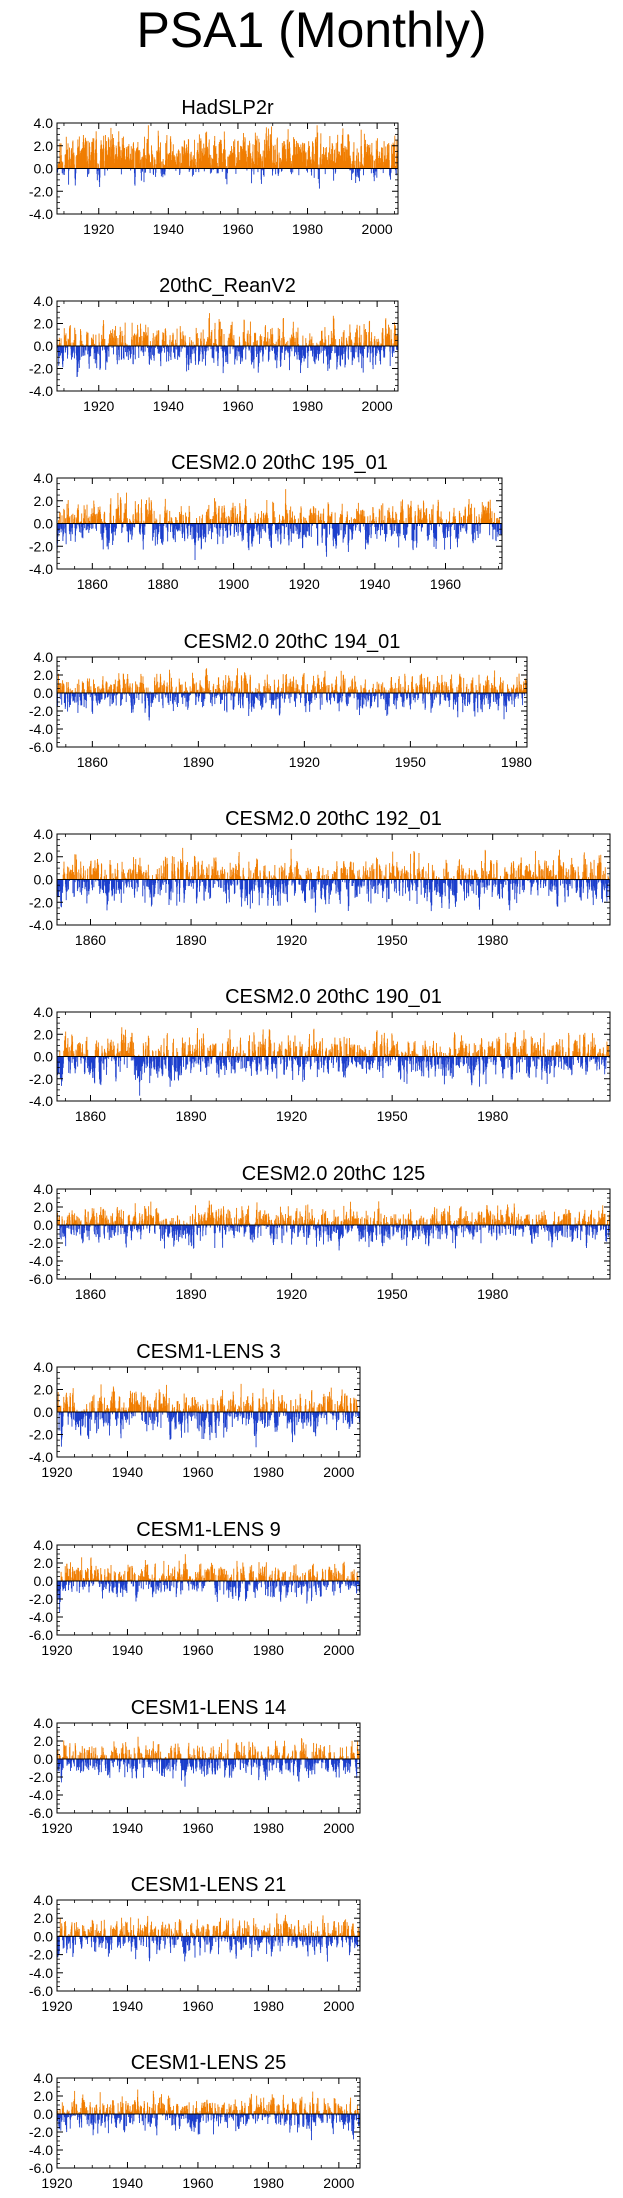 This screenshot has height=2198, width=623. What do you see at coordinates (92, 584) in the screenshot?
I see `x-tick-label: 1860` at bounding box center [92, 584].